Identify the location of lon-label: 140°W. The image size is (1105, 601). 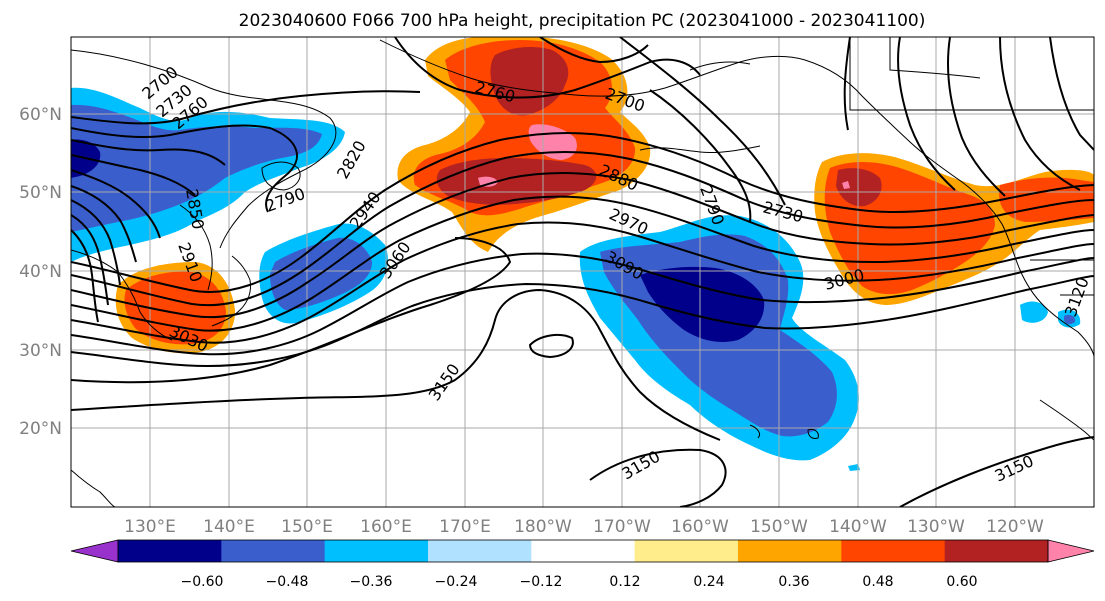
(858, 527).